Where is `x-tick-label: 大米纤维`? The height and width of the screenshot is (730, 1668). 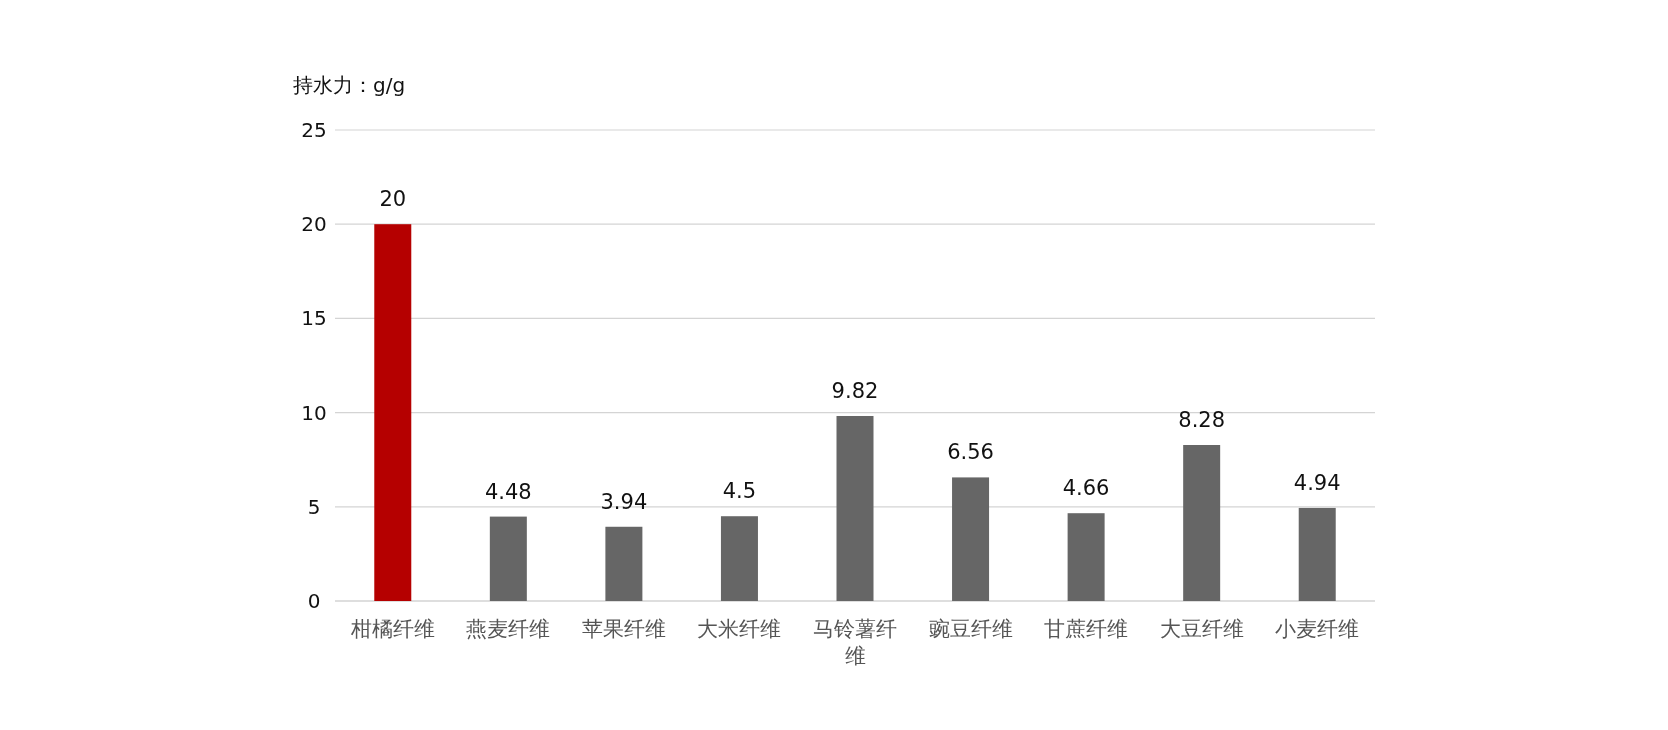 x-tick-label: 大米纤维 is located at coordinates (739, 629).